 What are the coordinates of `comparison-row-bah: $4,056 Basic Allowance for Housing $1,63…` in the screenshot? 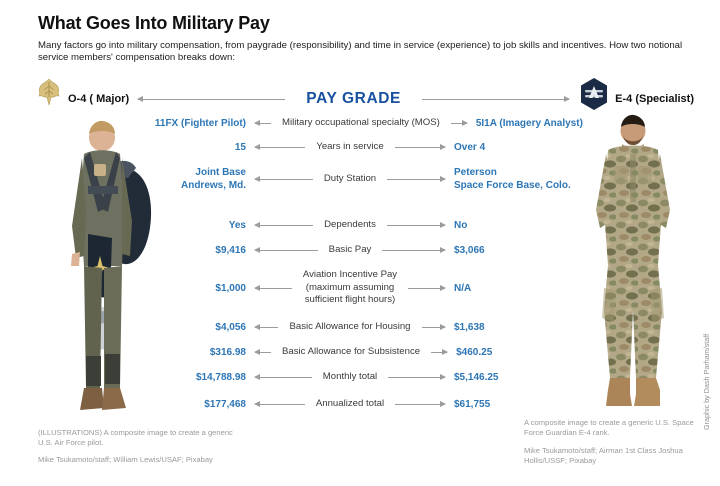 It's located at (358, 327).